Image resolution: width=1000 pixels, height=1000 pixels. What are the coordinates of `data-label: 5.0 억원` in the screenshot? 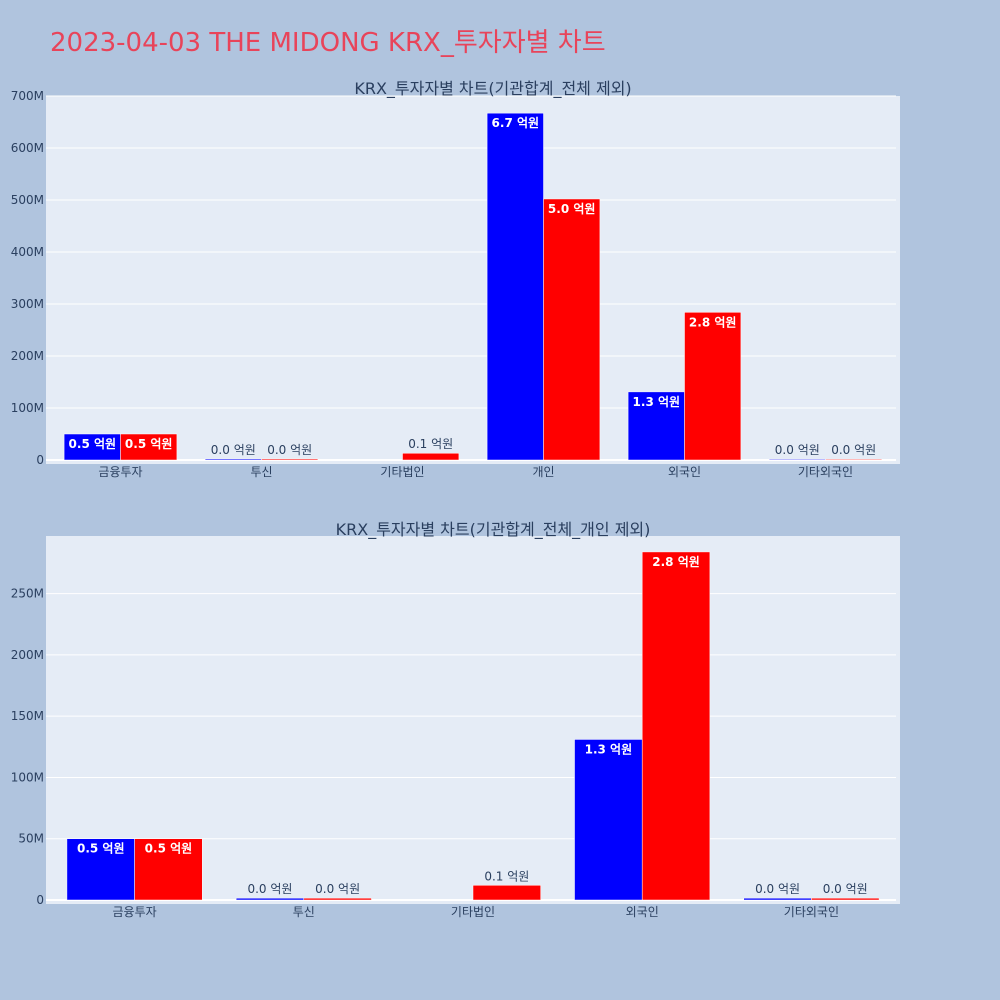 It's located at (572, 209).